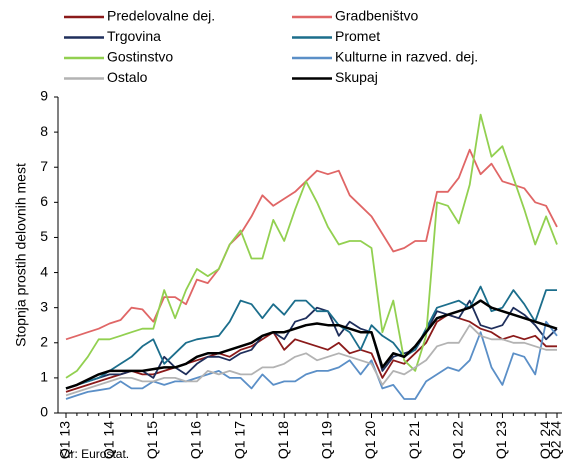 The image size is (569, 466). I want to click on x-tick-label: Q1 14, so click(108, 440).